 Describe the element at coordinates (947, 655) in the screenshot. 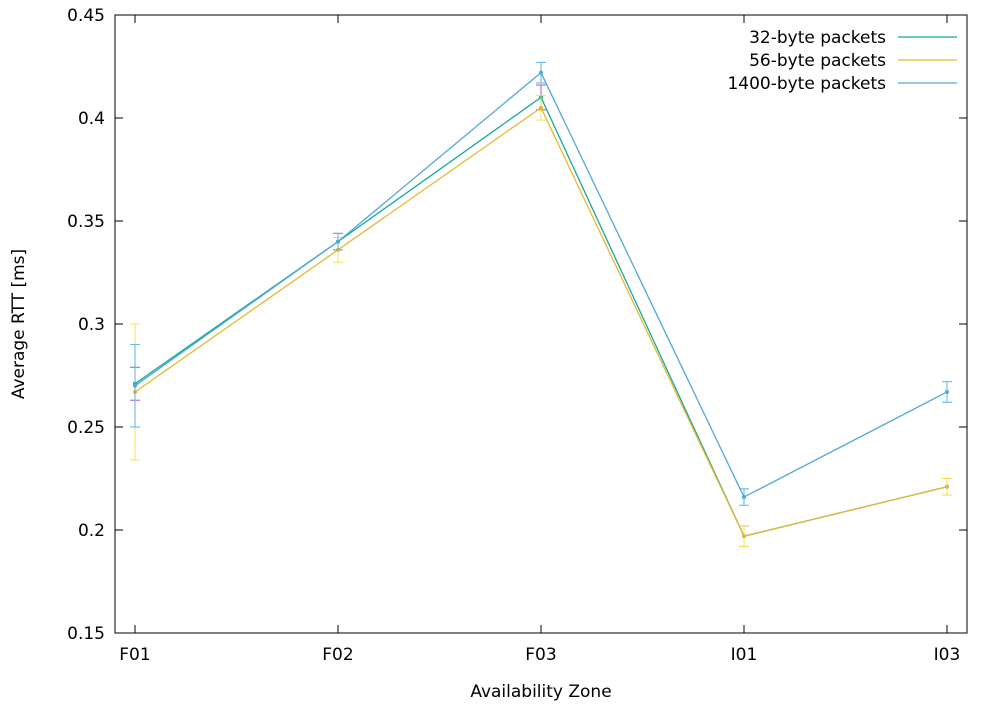

I see `x-tick-label: I03` at that location.